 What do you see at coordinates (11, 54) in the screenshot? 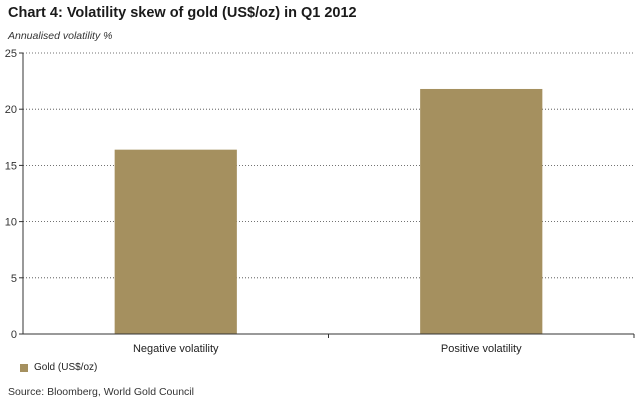
I see `y-tick-label: 25` at bounding box center [11, 54].